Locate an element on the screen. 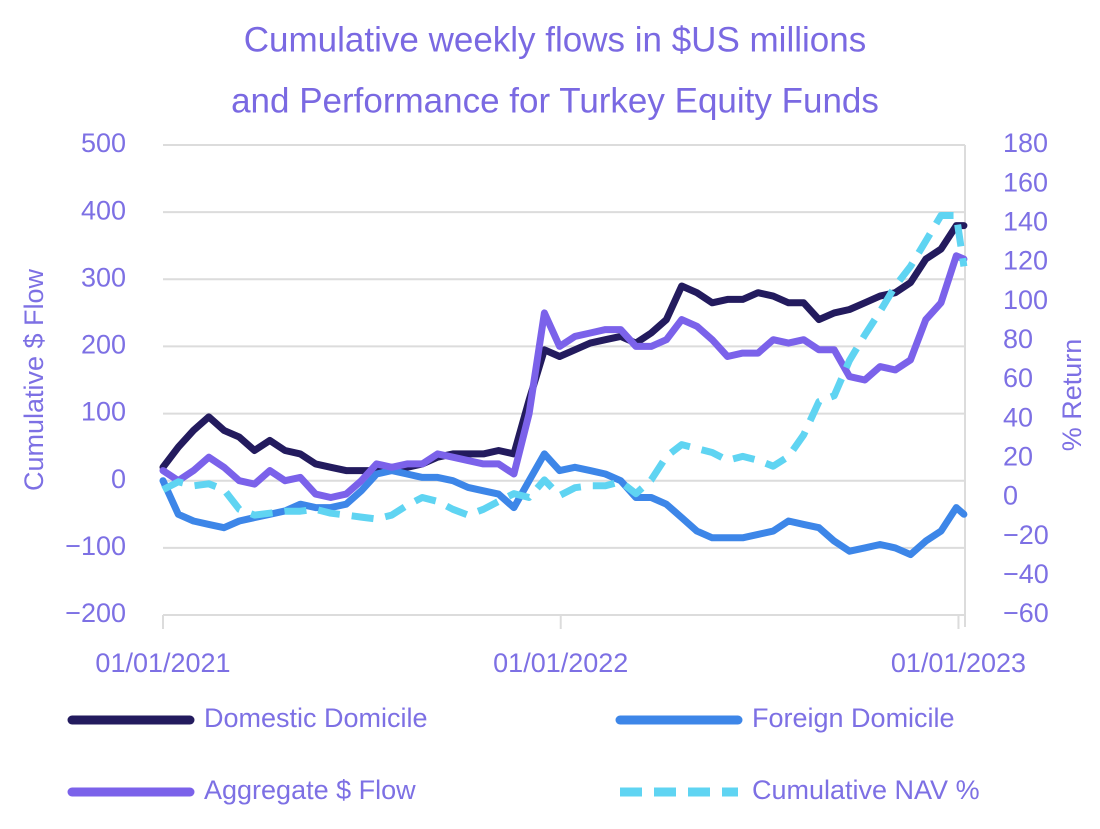 The width and height of the screenshot is (1100, 829). y2-tick-label: 0 is located at coordinates (1010, 496).